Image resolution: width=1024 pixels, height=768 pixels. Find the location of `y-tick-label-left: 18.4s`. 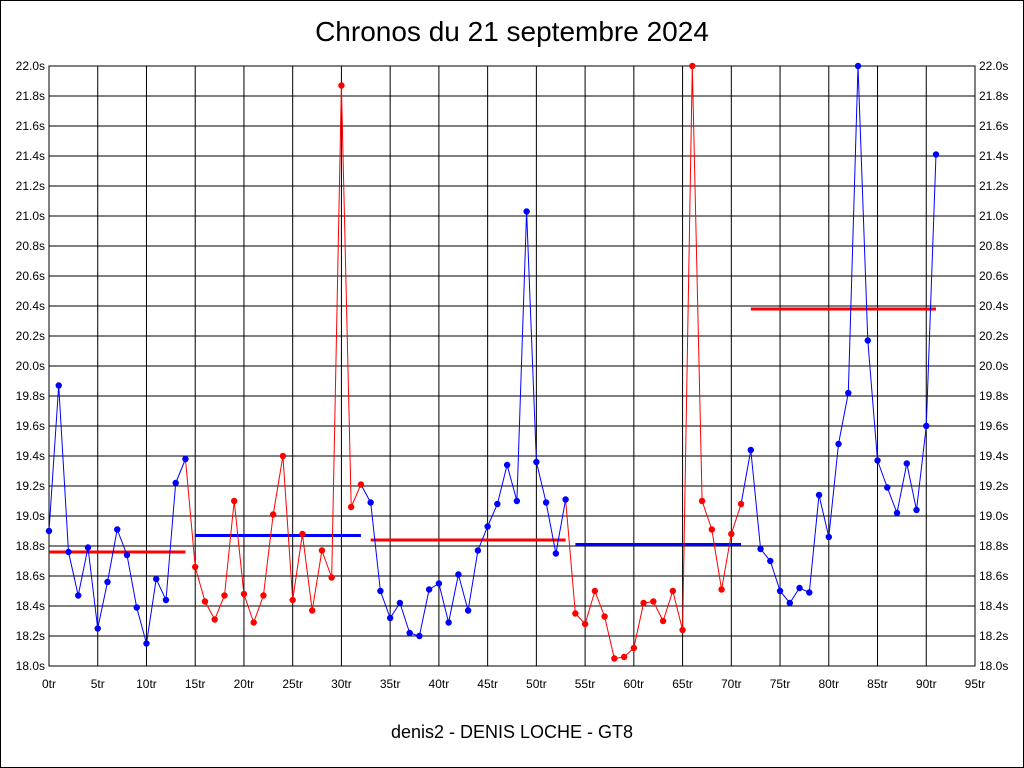

y-tick-label-left: 18.4s is located at coordinates (30, 606).